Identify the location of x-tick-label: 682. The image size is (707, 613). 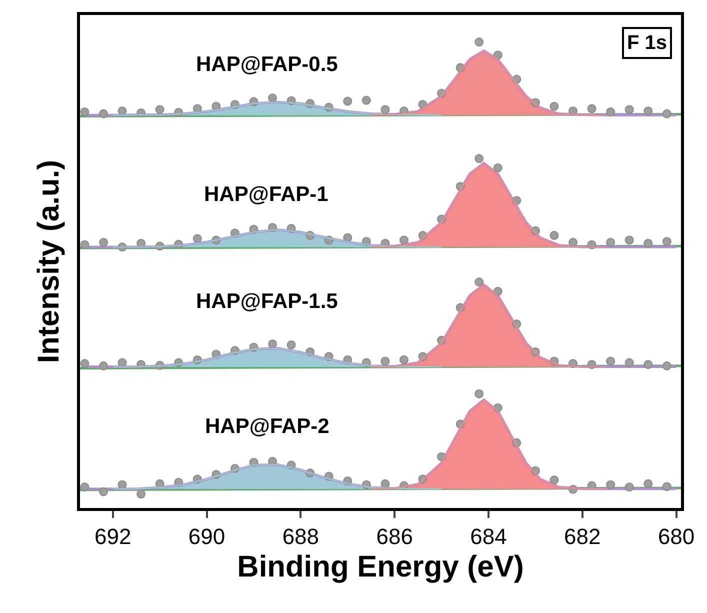
(582, 537).